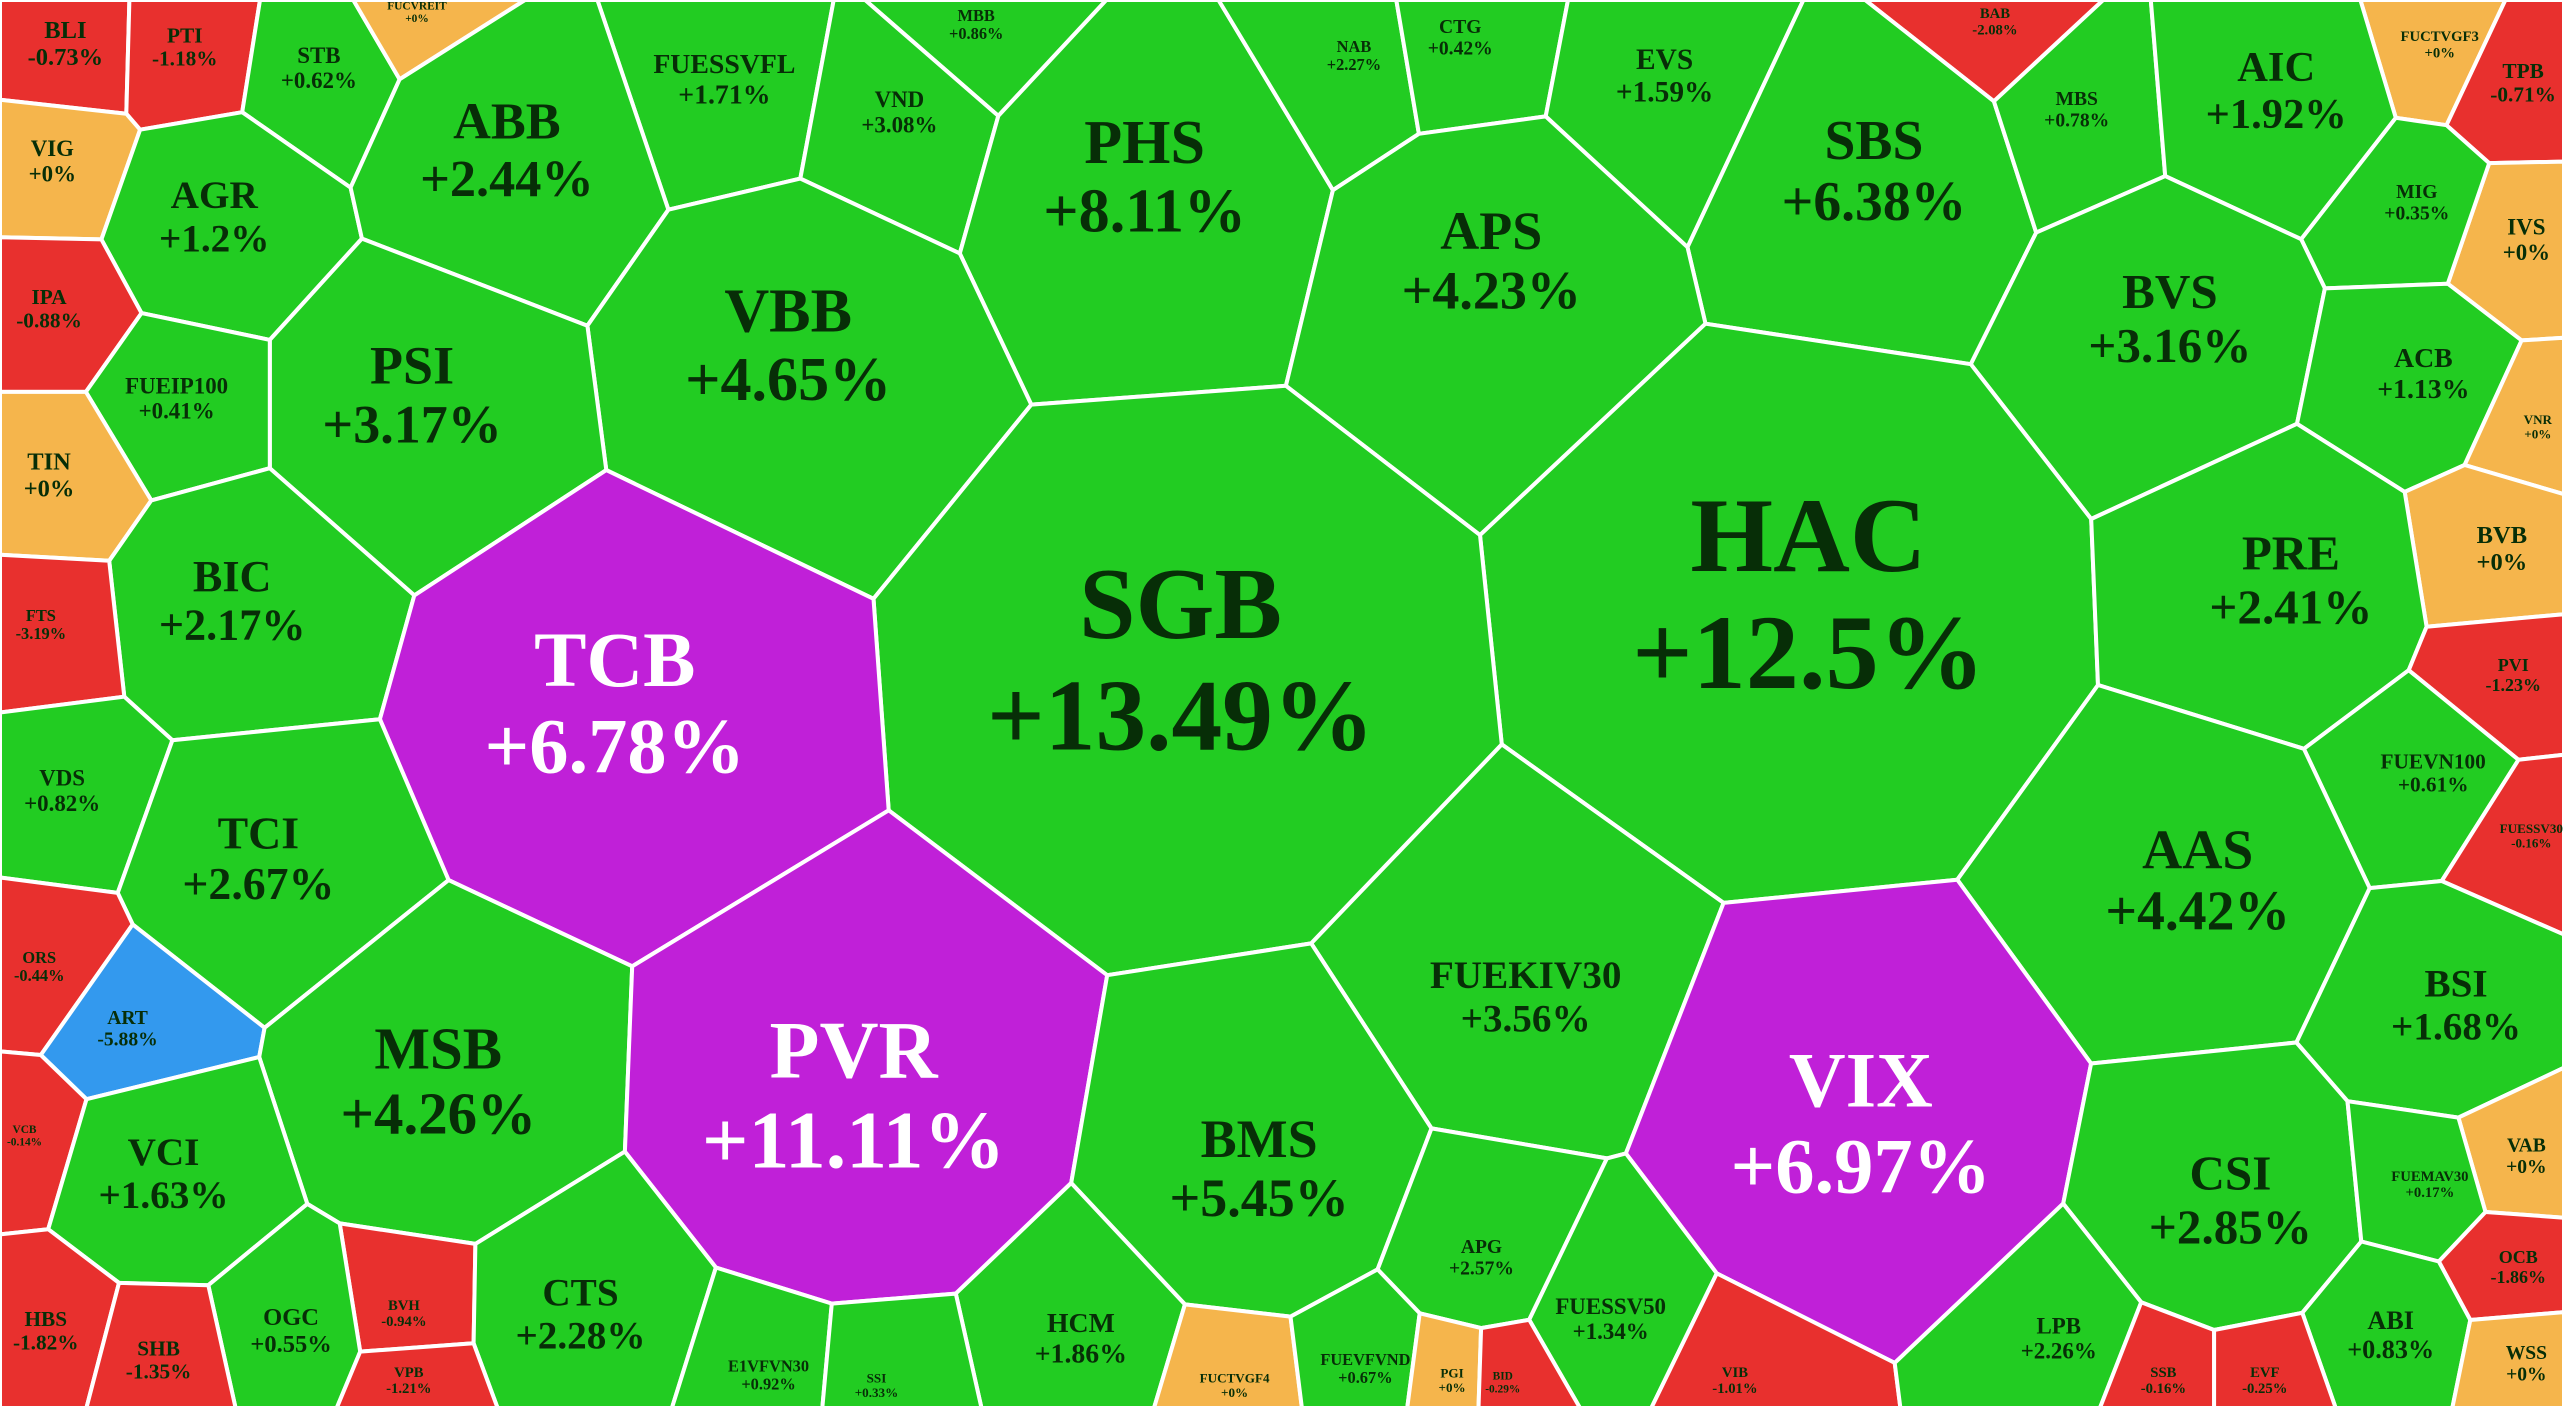 The image size is (2564, 1408). Describe the element at coordinates (2430, 1193) in the screenshot. I see `change-label: +0.17%` at that location.